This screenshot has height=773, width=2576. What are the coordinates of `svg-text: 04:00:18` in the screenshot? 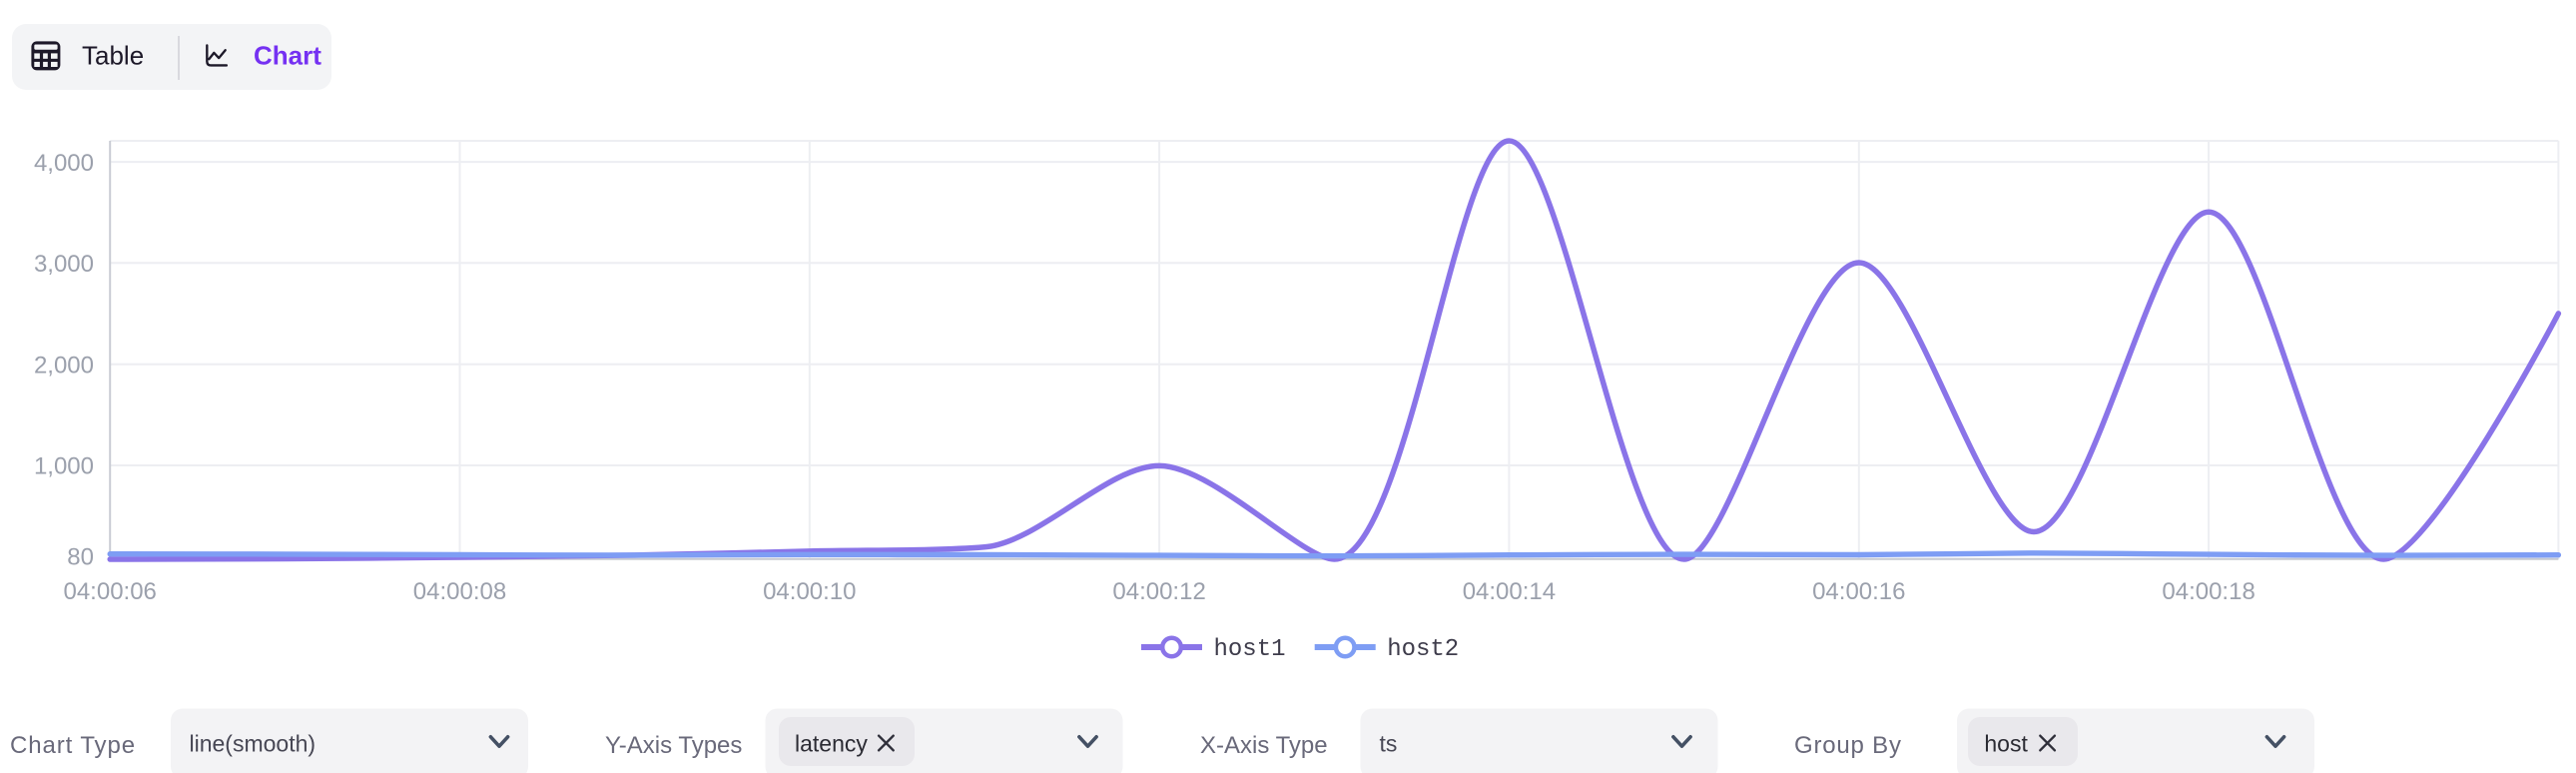 It's located at (2208, 591).